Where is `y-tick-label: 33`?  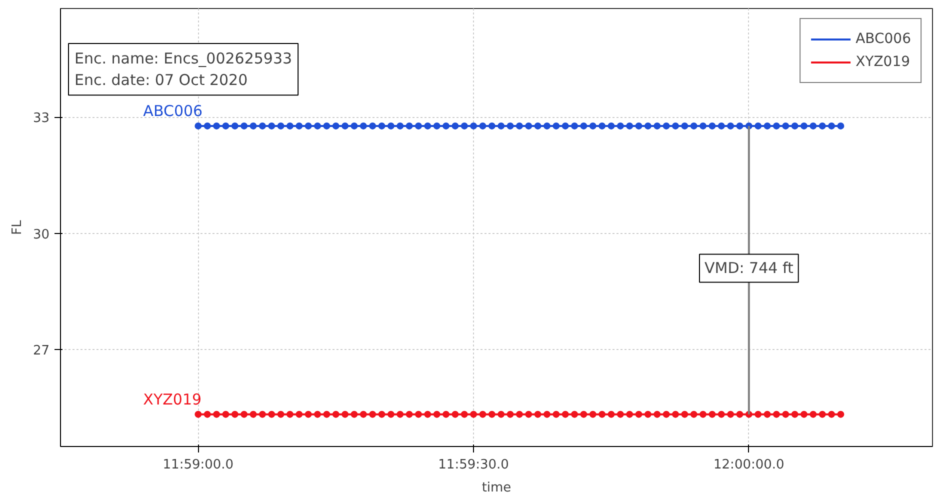 y-tick-label: 33 is located at coordinates (41, 118).